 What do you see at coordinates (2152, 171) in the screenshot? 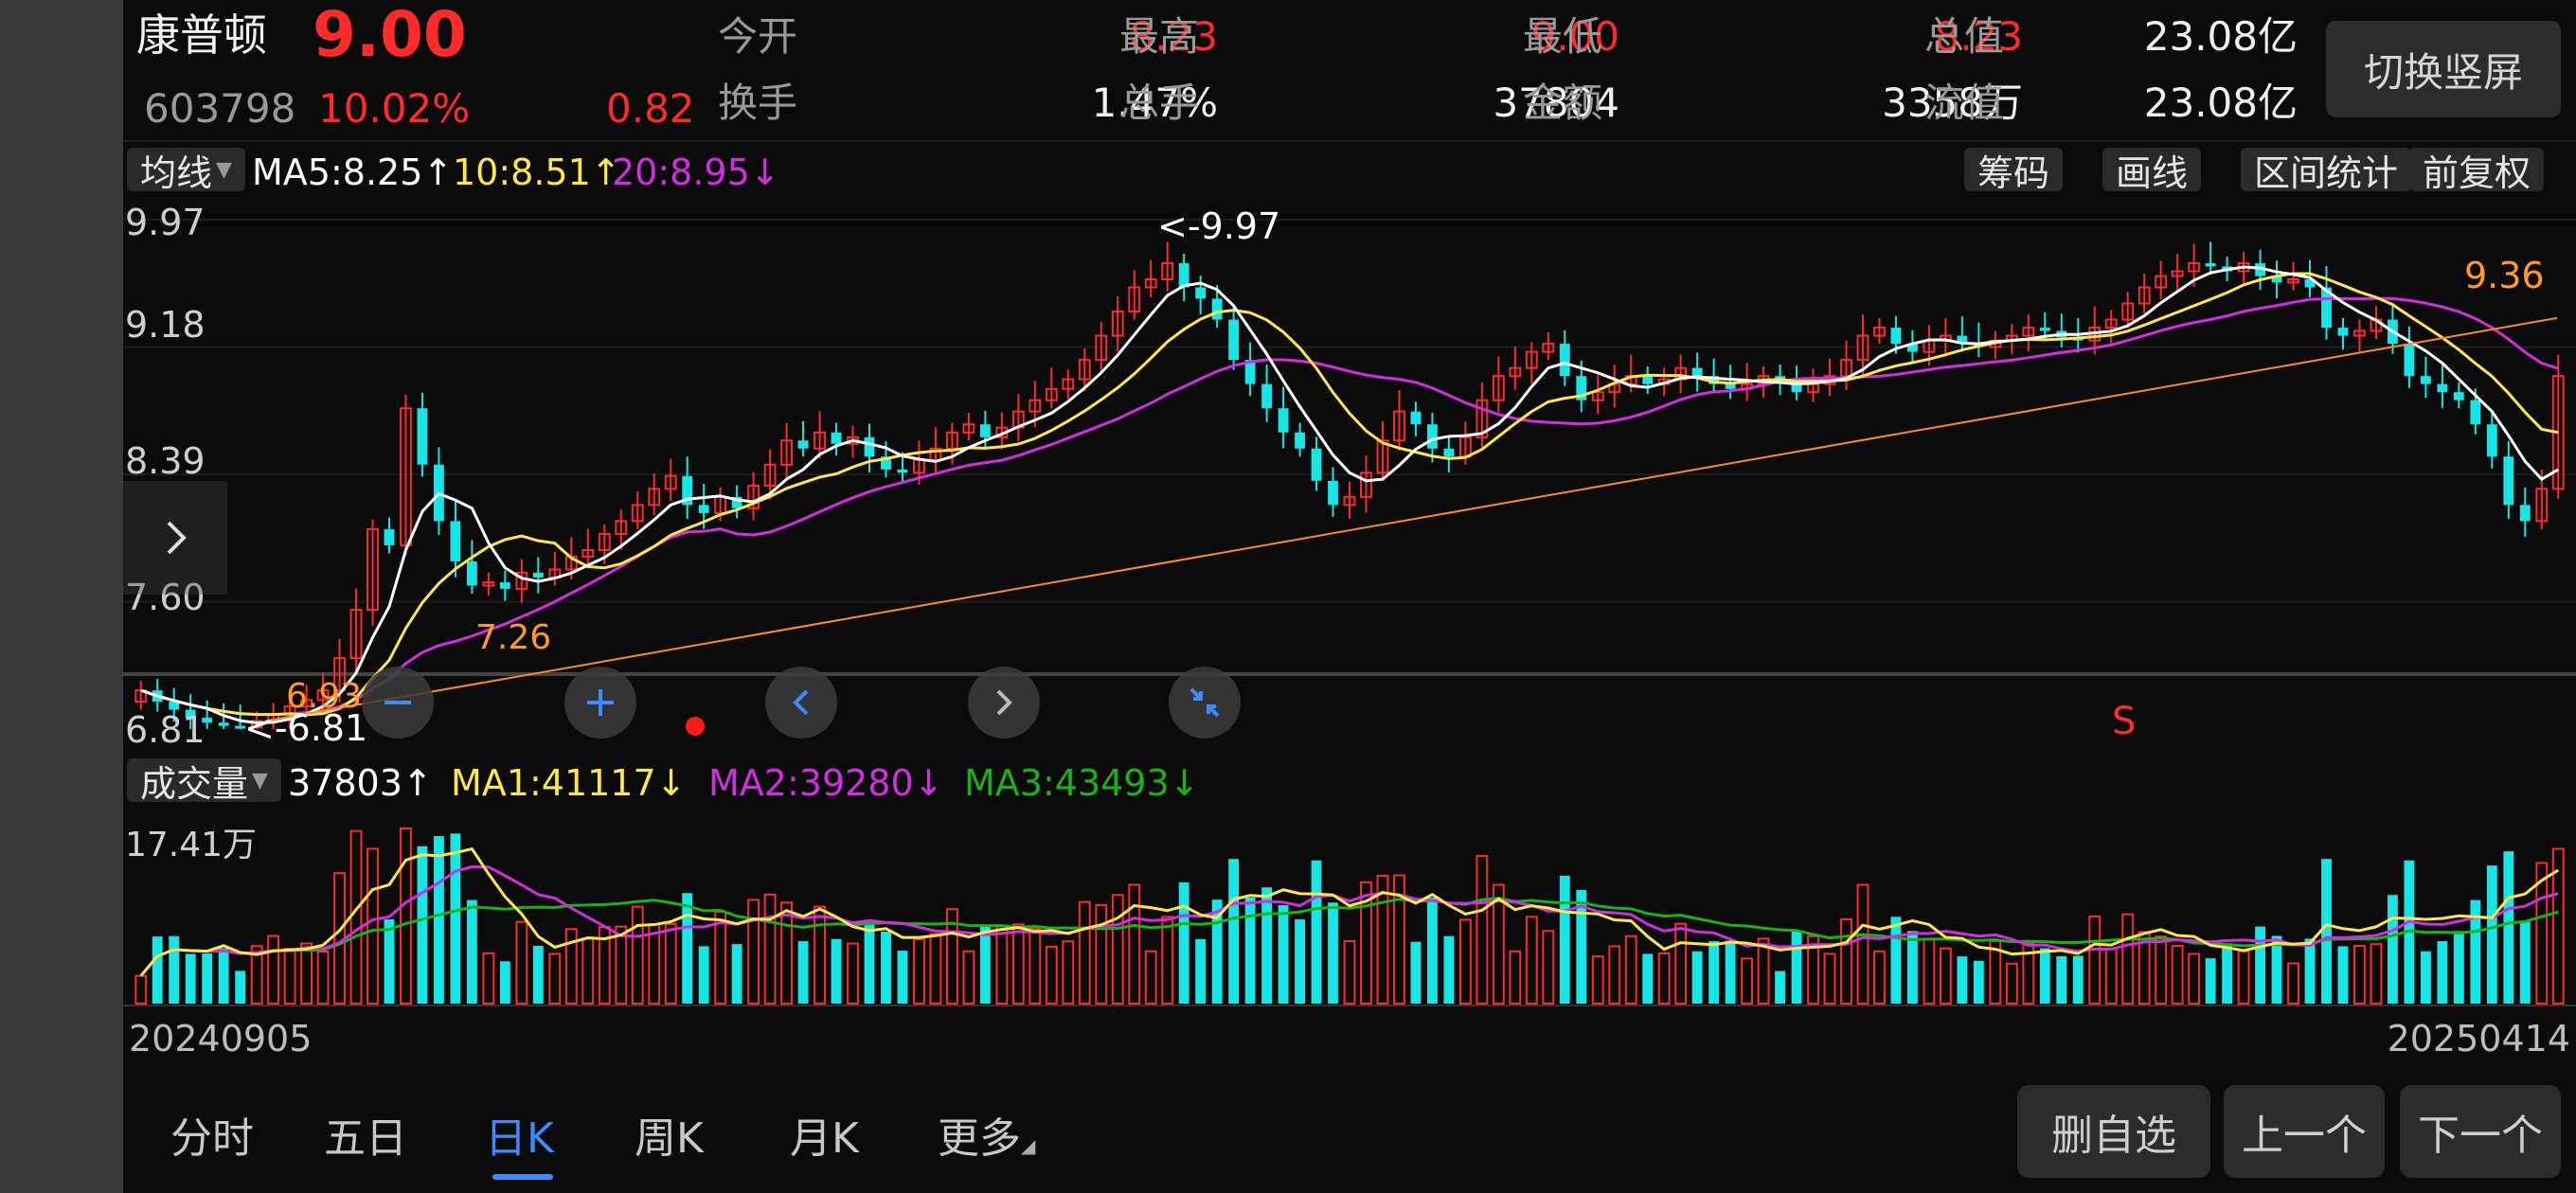
I see `draw-line-button: 画线` at bounding box center [2152, 171].